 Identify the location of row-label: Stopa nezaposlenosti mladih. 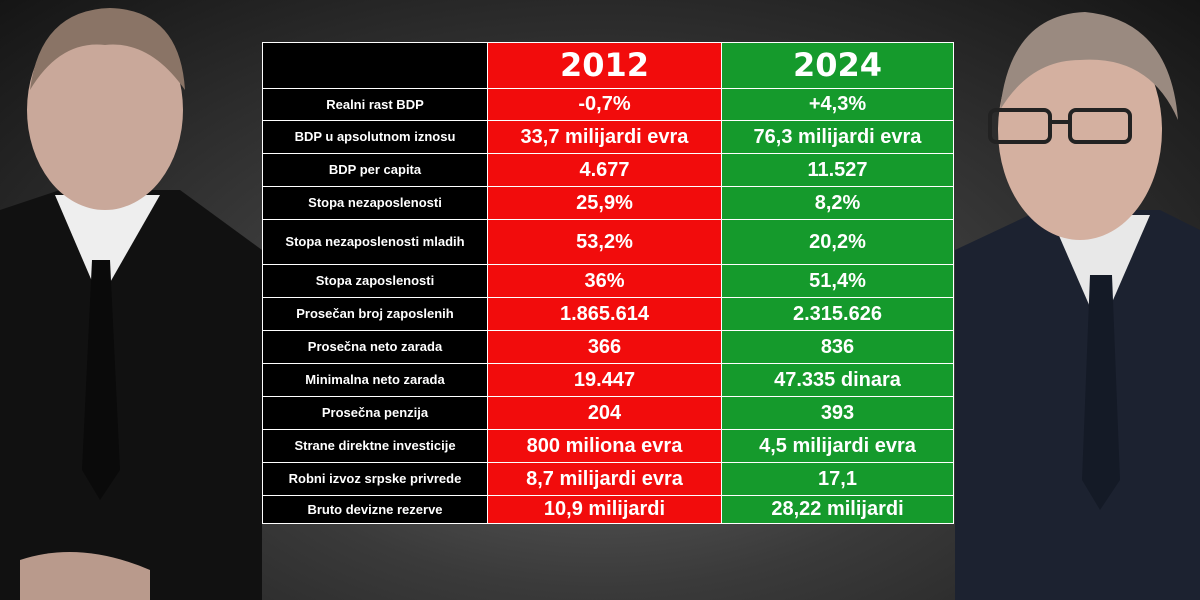
(375, 242).